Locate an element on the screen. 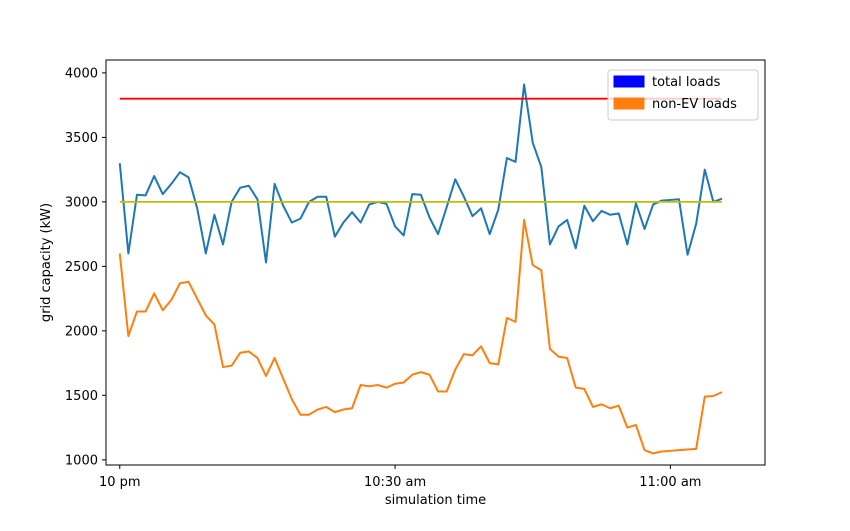  y-tick-label: 2500 is located at coordinates (81, 267).